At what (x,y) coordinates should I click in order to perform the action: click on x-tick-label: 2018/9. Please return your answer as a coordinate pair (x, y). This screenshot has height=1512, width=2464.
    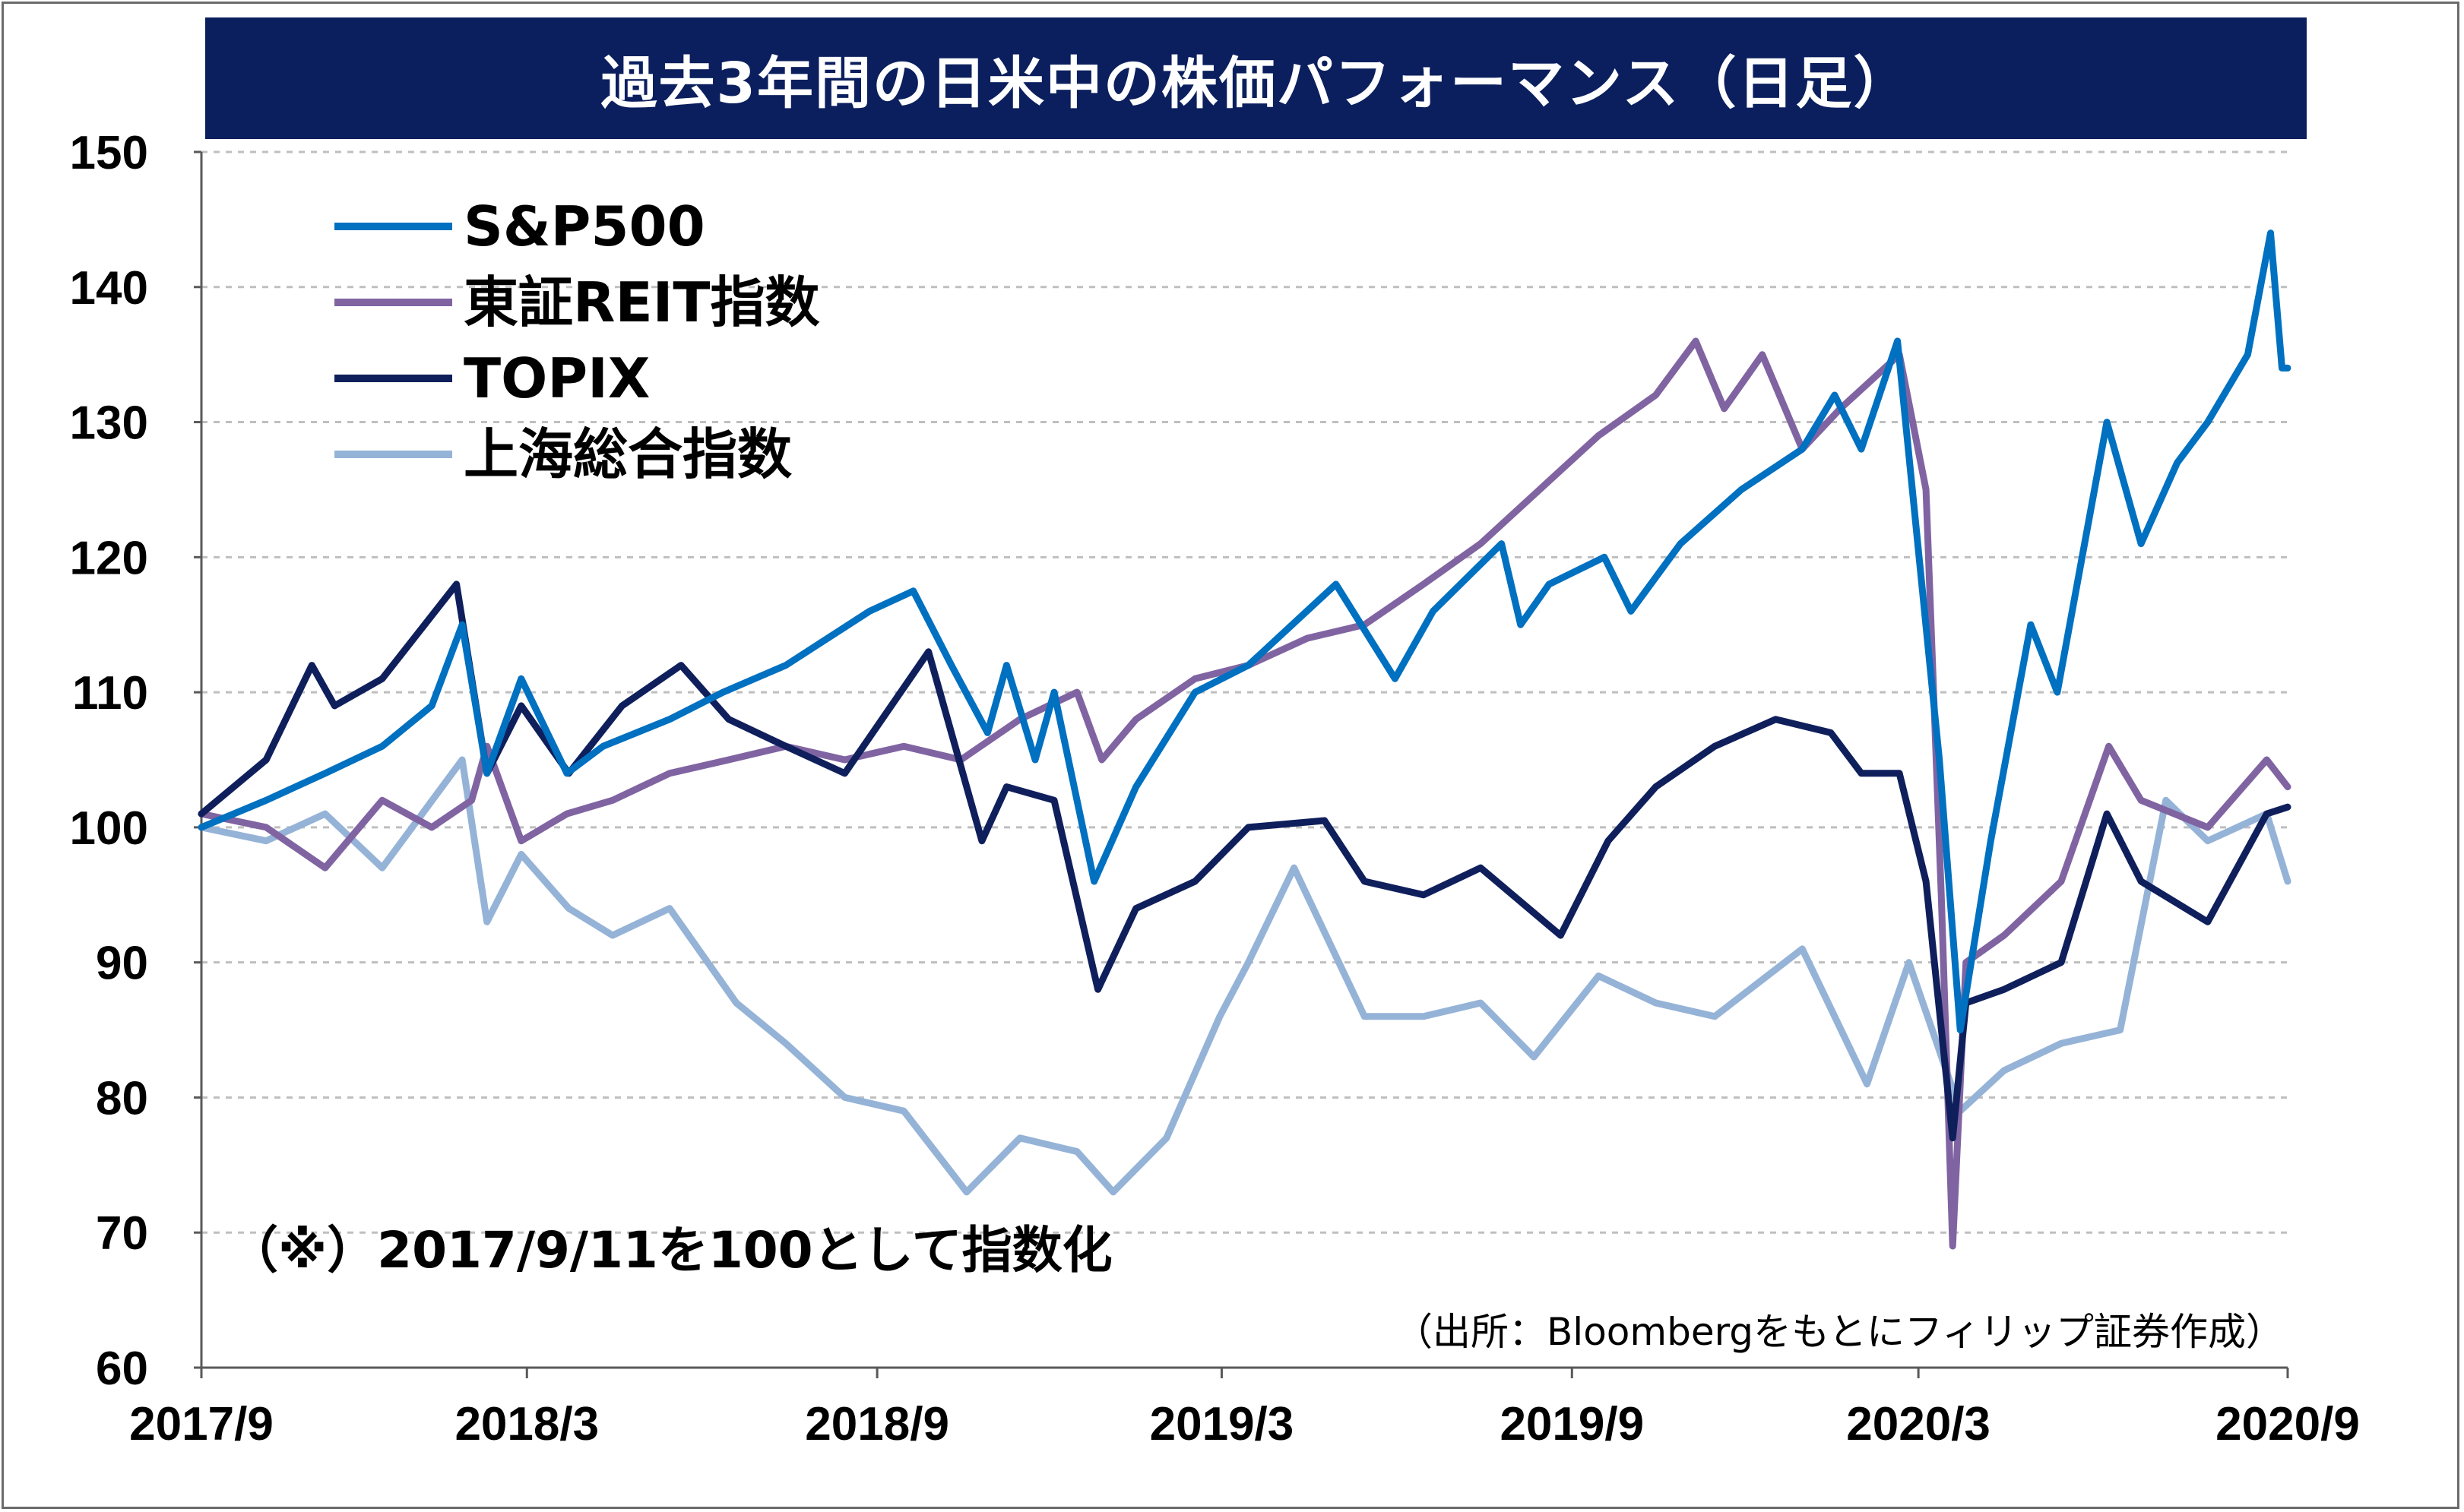
    Looking at the image, I should click on (877, 1424).